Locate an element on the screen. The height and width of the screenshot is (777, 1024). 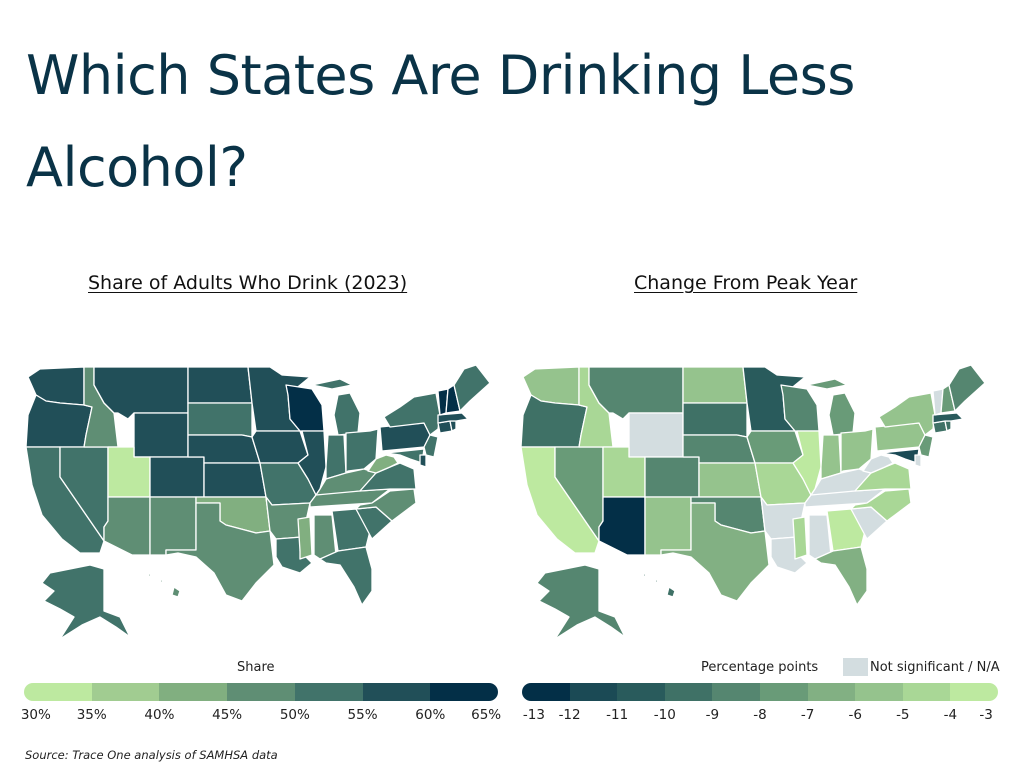
change-state-md is located at coordinates (900, 456).